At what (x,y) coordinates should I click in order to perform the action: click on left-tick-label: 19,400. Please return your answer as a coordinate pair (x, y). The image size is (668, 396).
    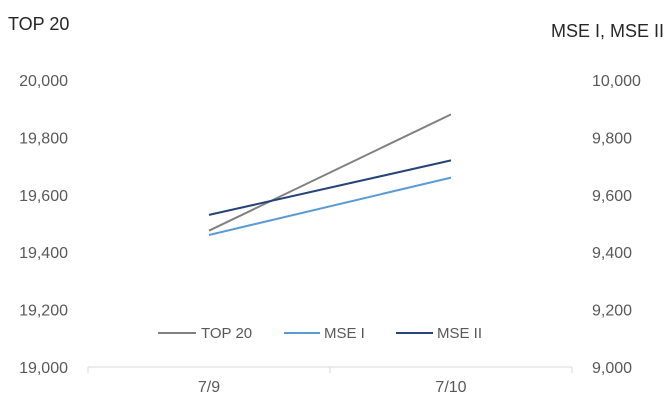
    Looking at the image, I should click on (43, 253).